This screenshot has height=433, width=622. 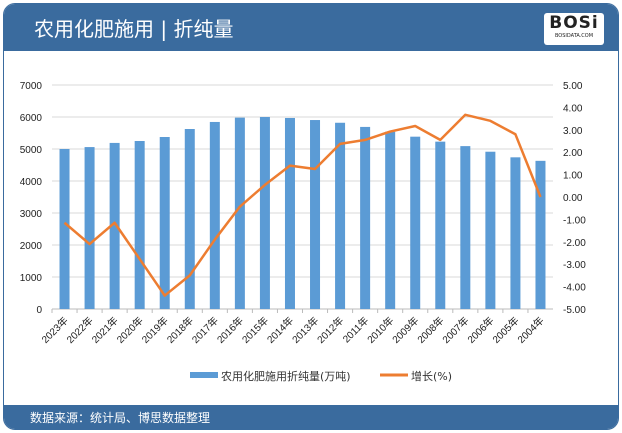 I want to click on x-tick-label: 2019年, so click(x=155, y=330).